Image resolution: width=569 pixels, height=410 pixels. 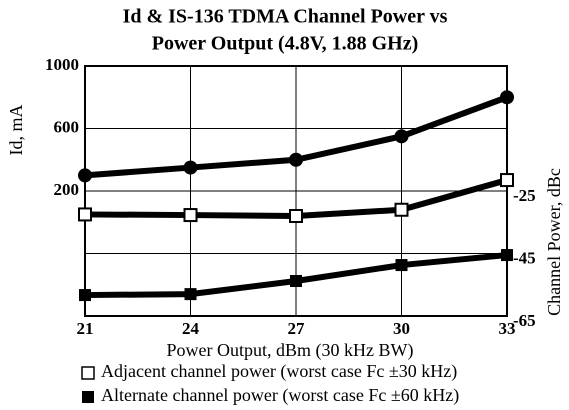 I want to click on y-tick-label: 1000, so click(x=62, y=64).